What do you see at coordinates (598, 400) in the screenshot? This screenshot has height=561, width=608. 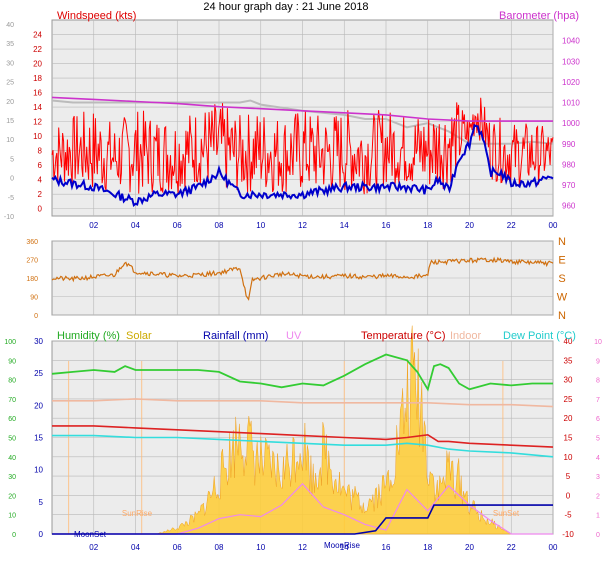 I see `uv-tick-label: 7` at bounding box center [598, 400].